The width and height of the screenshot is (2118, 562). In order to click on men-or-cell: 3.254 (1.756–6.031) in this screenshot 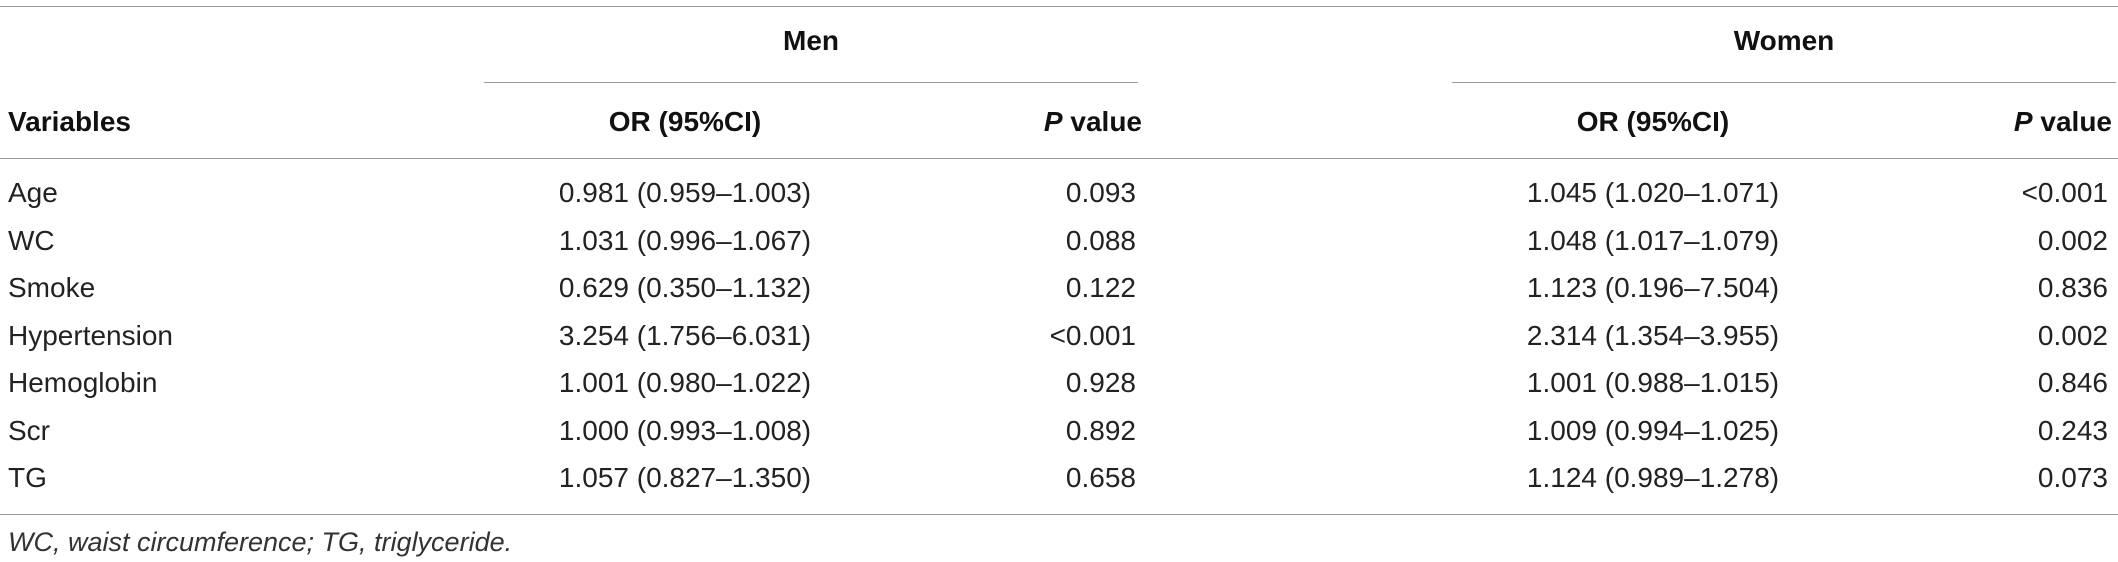, I will do `click(685, 335)`.